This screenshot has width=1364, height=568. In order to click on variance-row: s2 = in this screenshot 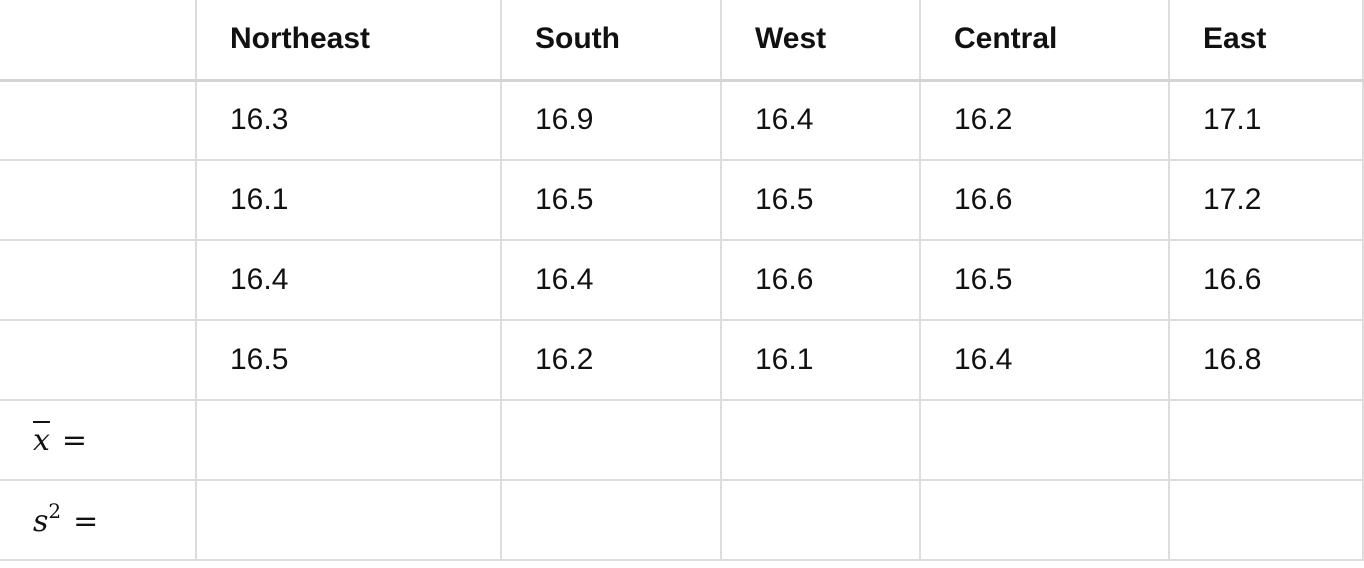, I will do `click(682, 520)`.